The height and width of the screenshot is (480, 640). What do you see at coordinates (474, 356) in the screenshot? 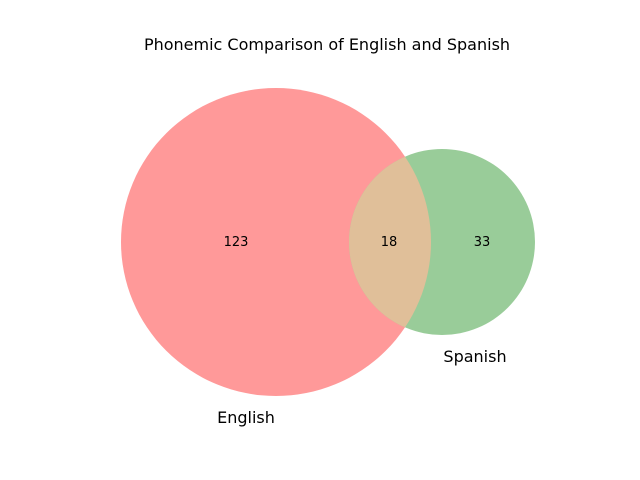
I see `spanish-set-label: Spanish` at bounding box center [474, 356].